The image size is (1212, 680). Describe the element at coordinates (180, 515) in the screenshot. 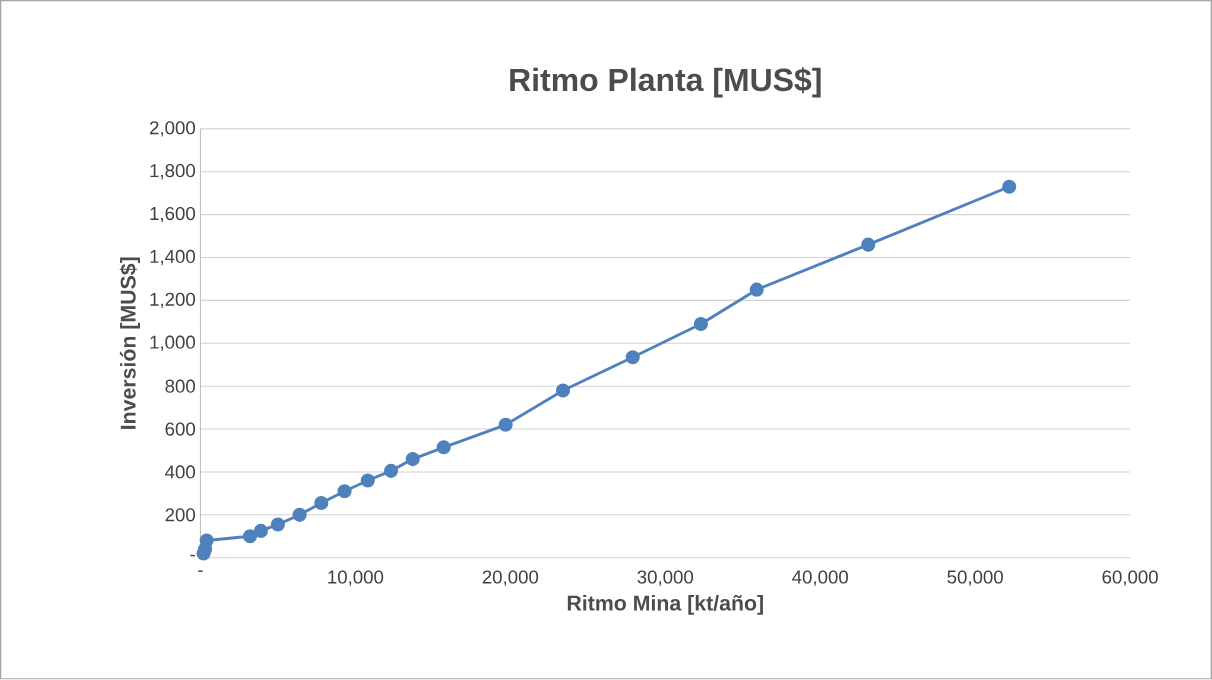

I see `y-tick-label: 200` at that location.